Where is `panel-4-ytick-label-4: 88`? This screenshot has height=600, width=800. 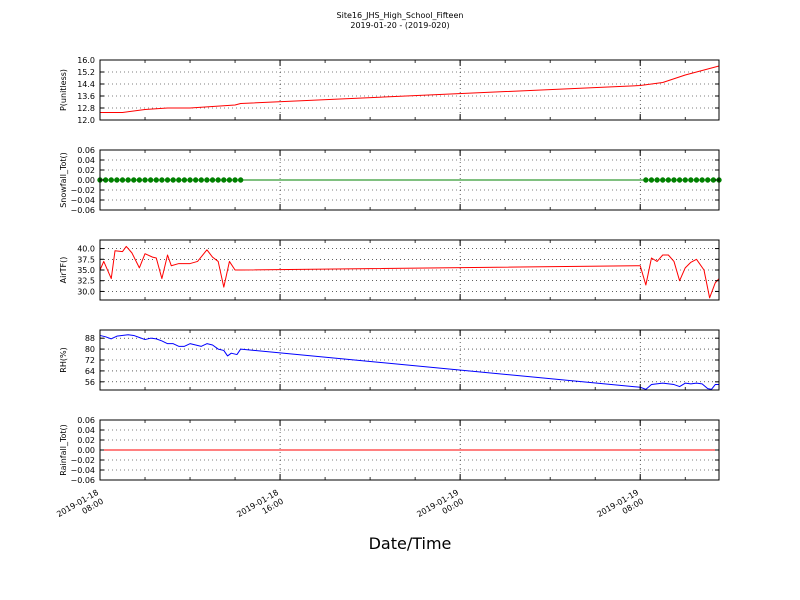 panel-4-ytick-label-4: 88 is located at coordinates (90, 338).